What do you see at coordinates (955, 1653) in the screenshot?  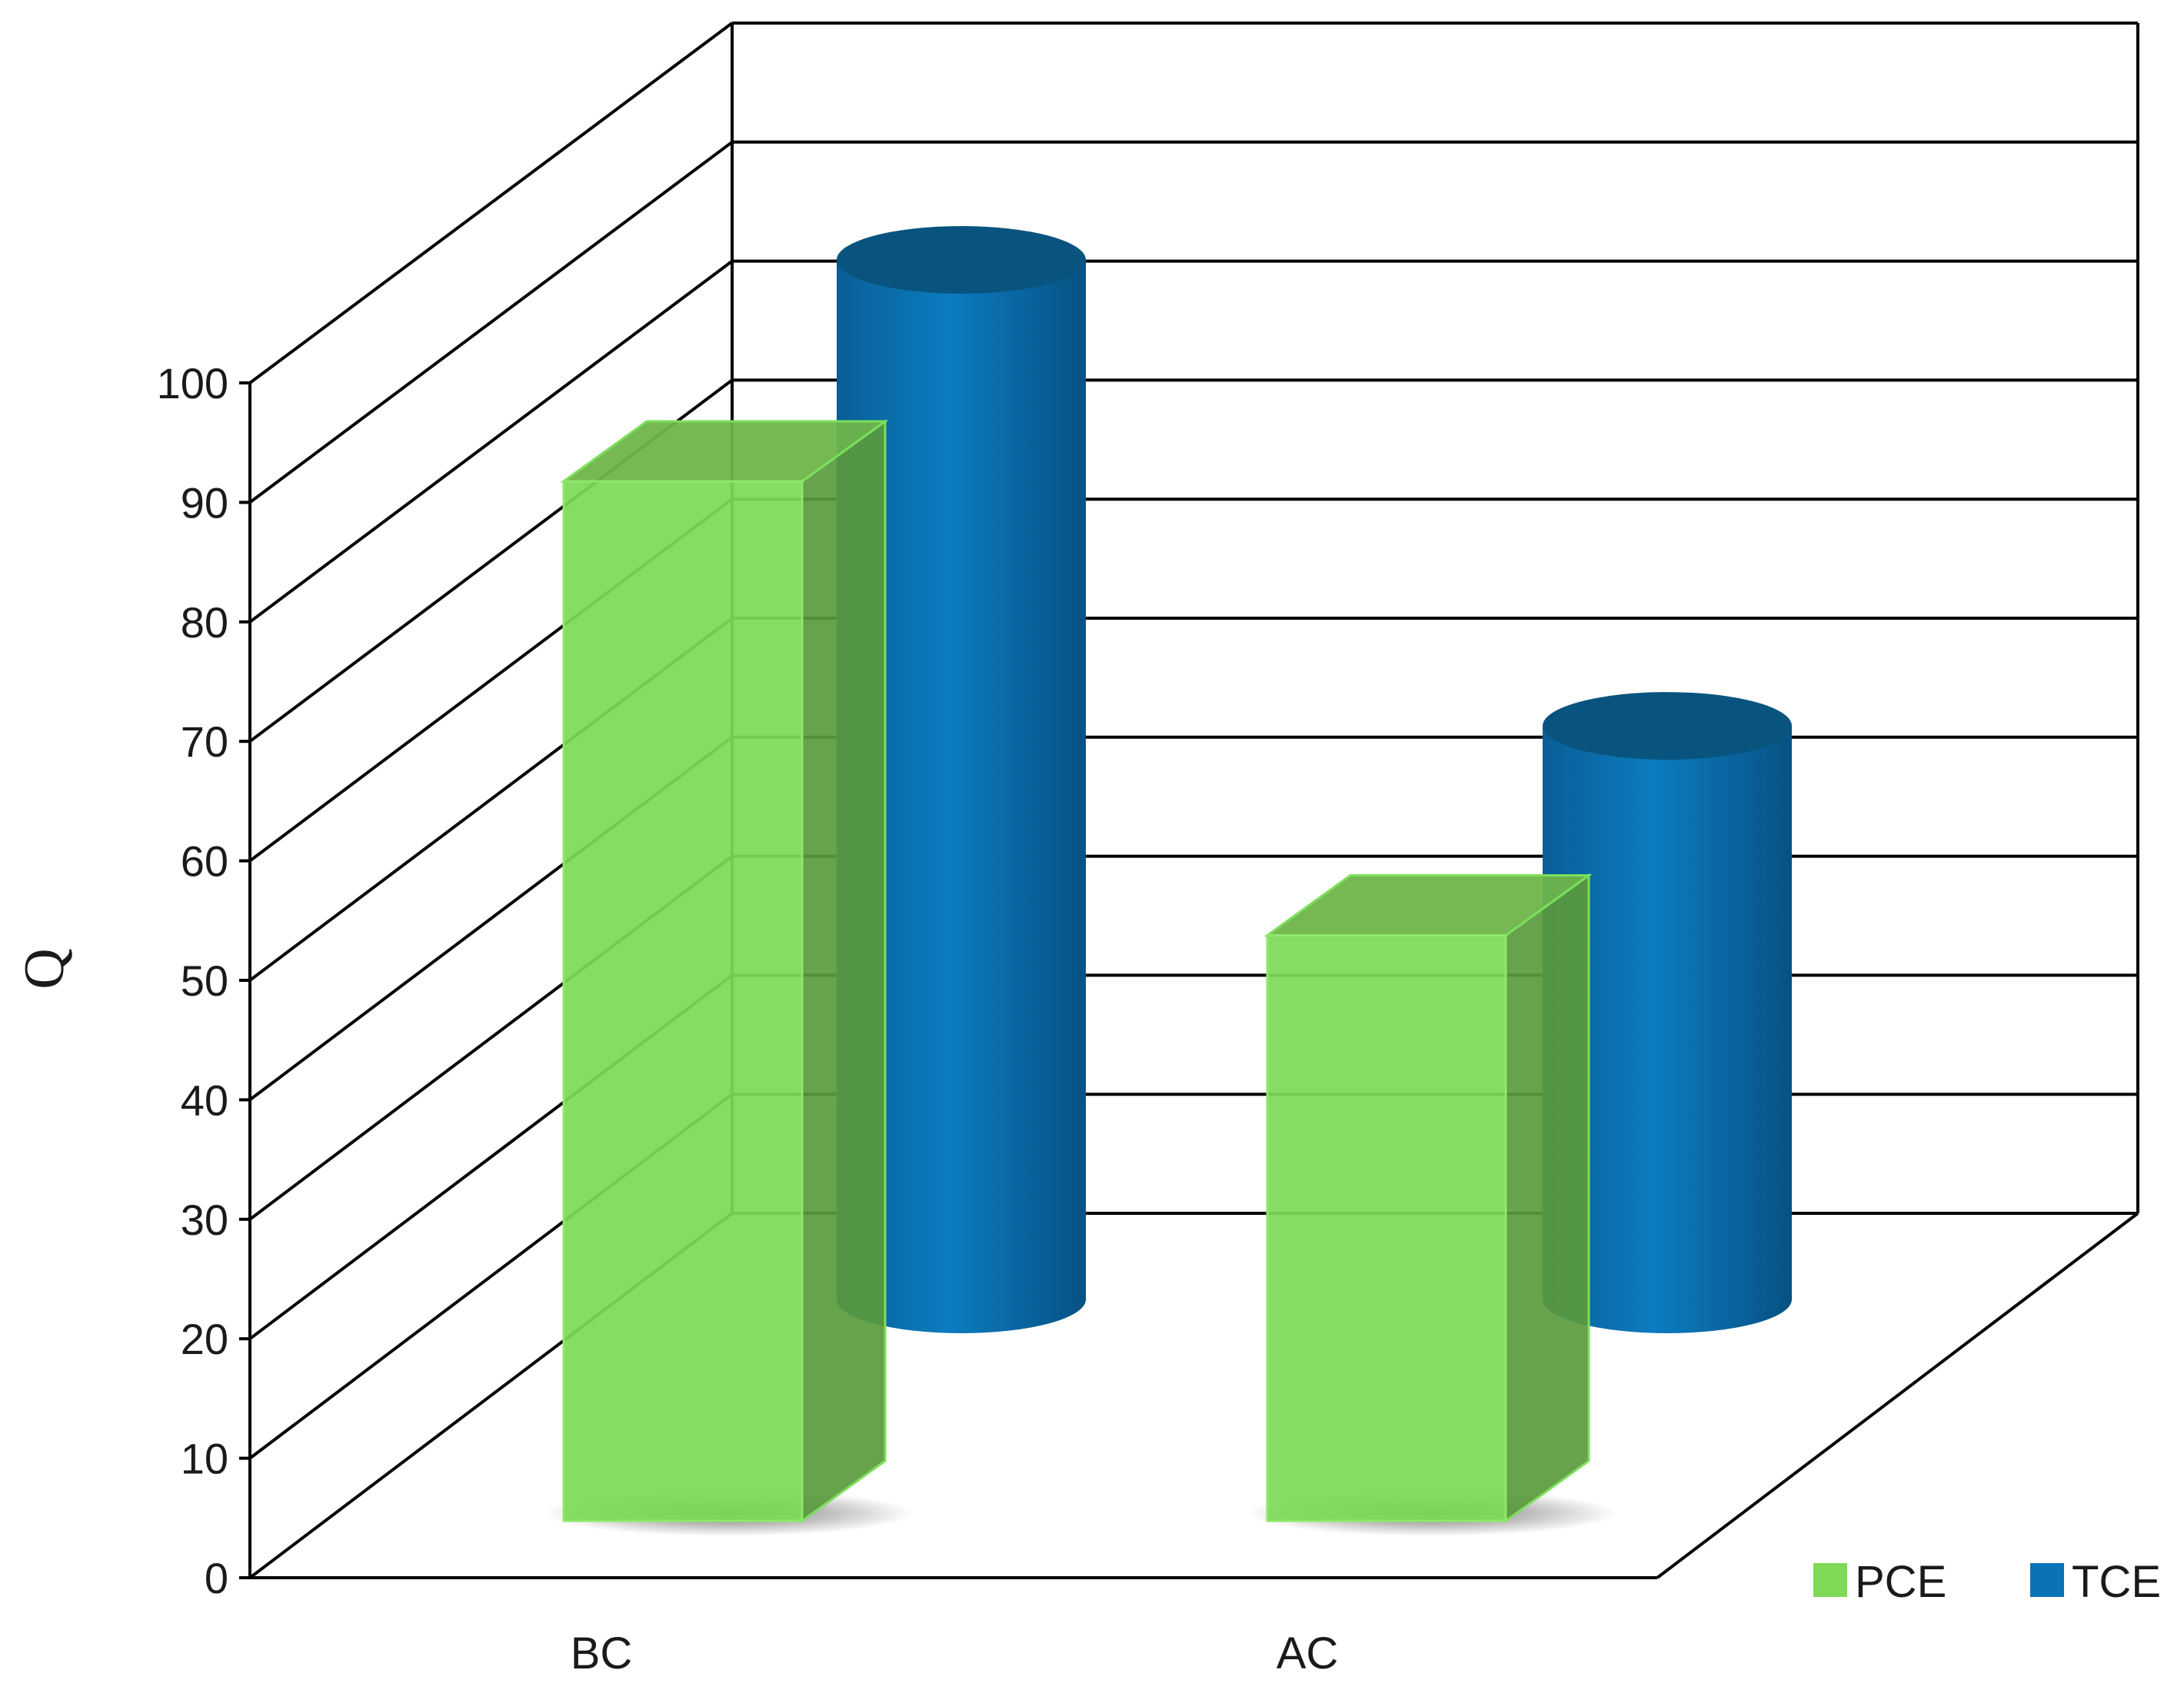 I see `x-tick-labels: BC AC` at bounding box center [955, 1653].